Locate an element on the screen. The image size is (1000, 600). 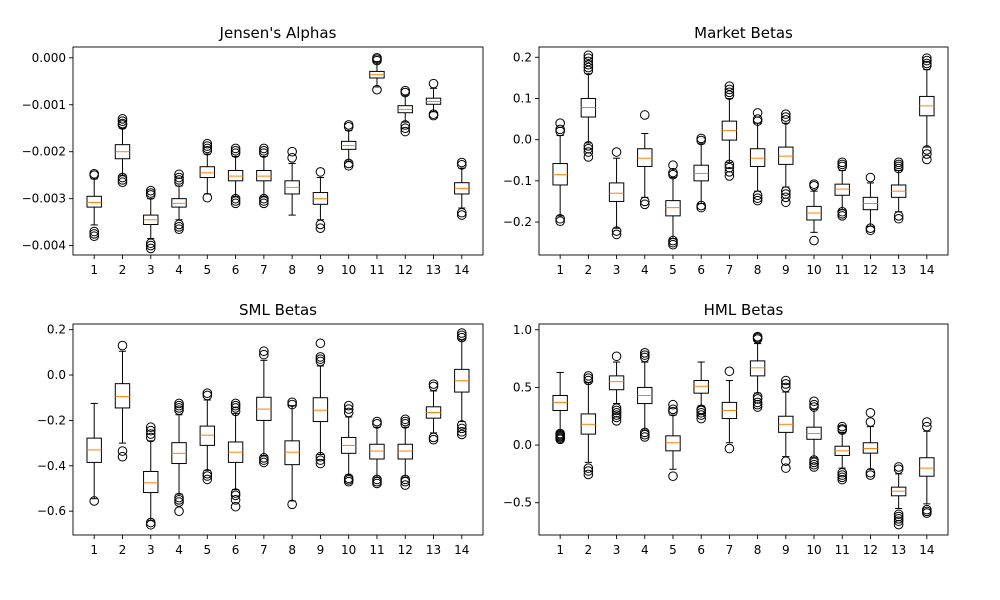
x-tick-label: 8 is located at coordinates (292, 550).